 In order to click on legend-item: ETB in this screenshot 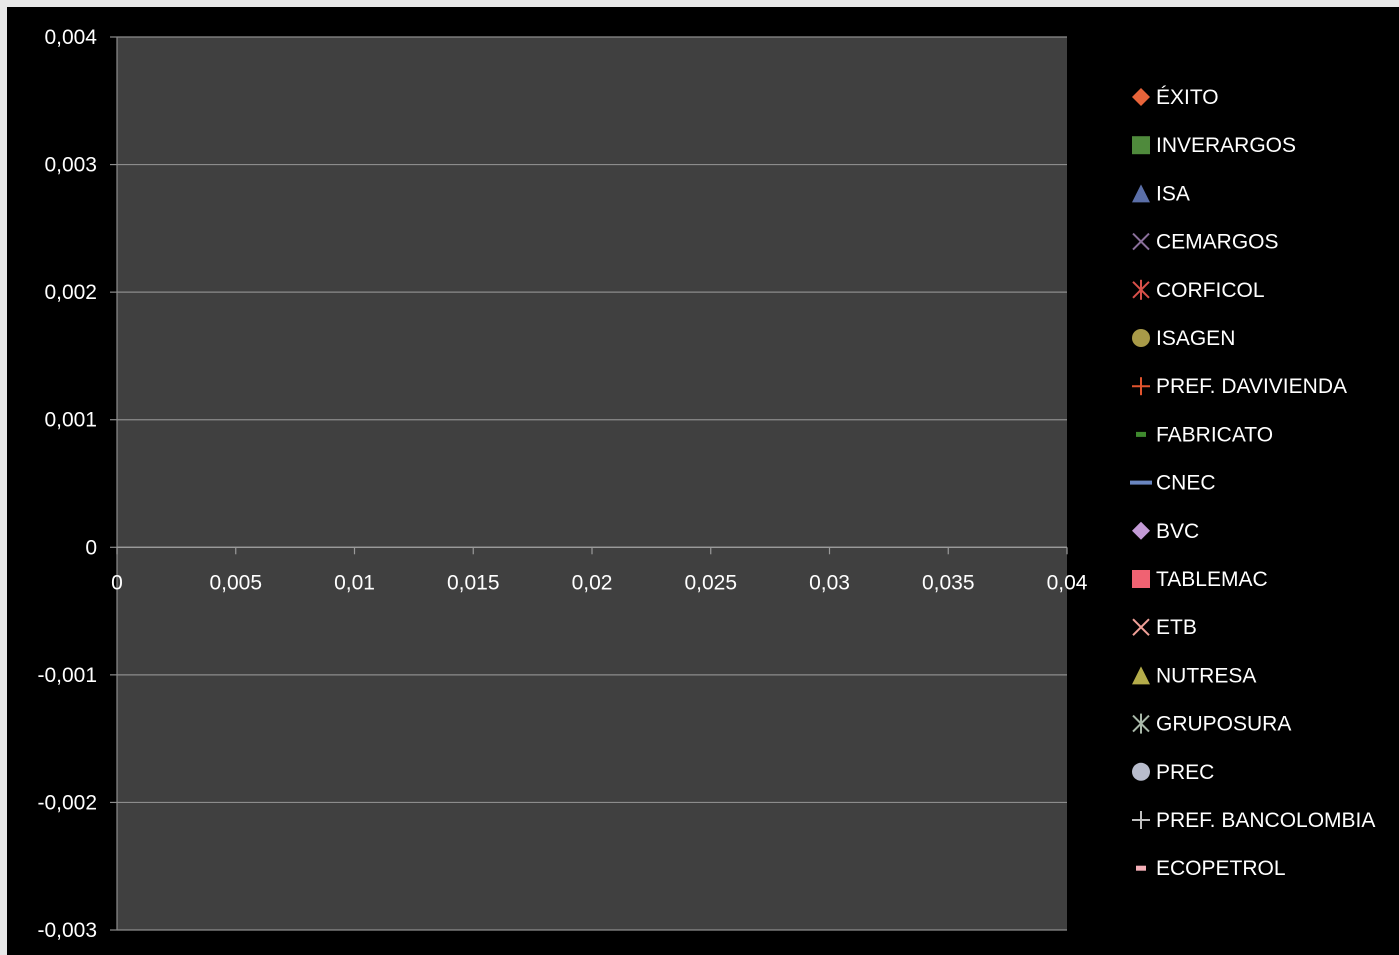, I will do `click(1164, 627)`.